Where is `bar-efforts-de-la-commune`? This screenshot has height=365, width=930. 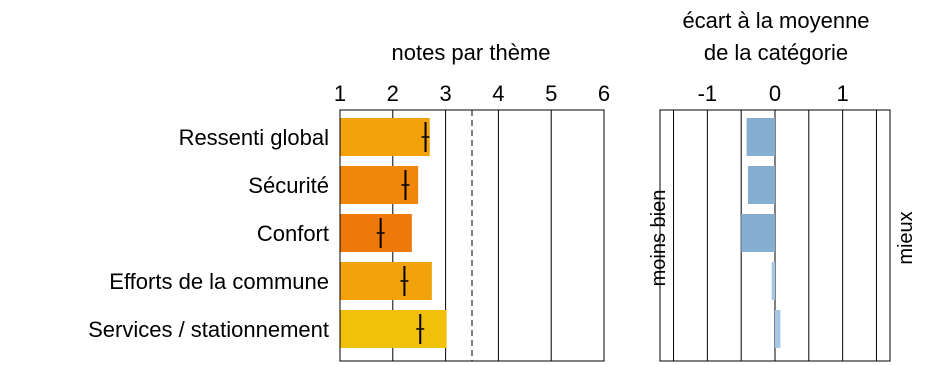 bar-efforts-de-la-commune is located at coordinates (386, 281).